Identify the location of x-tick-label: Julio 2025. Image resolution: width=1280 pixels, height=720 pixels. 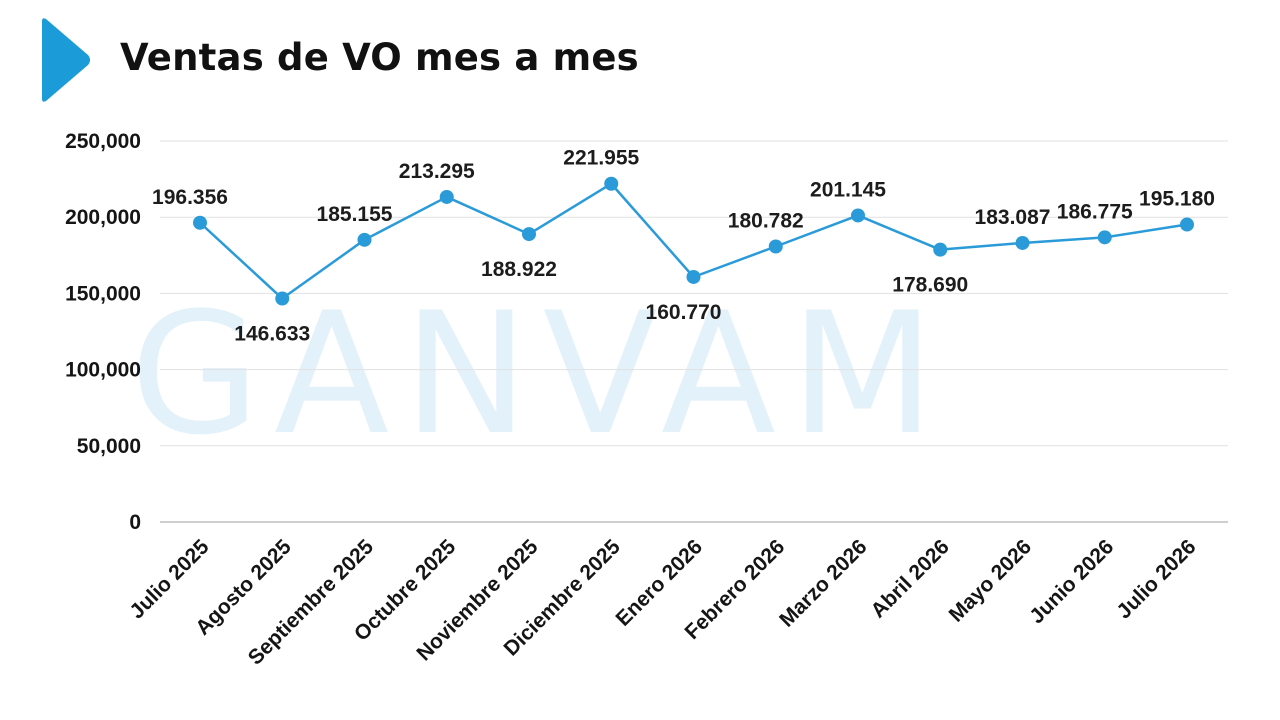
(169, 579).